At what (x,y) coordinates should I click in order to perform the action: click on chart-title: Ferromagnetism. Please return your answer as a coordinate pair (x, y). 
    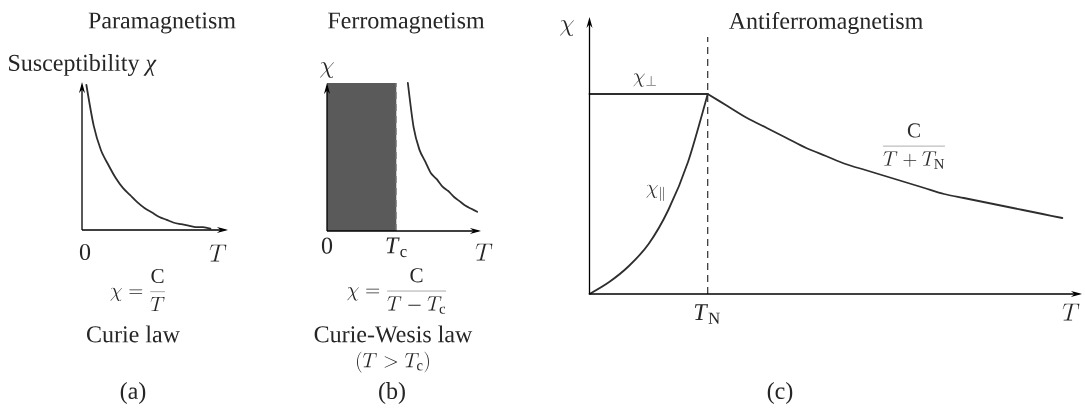
    Looking at the image, I should click on (406, 23).